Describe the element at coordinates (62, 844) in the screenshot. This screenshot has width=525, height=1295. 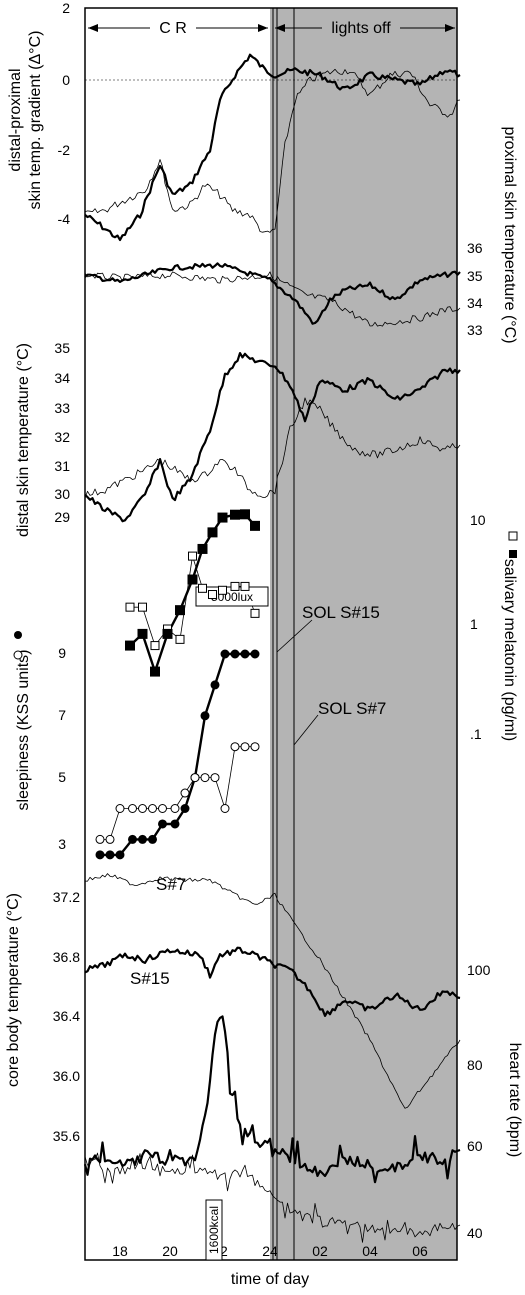
I see `kss-tick-3: 3` at that location.